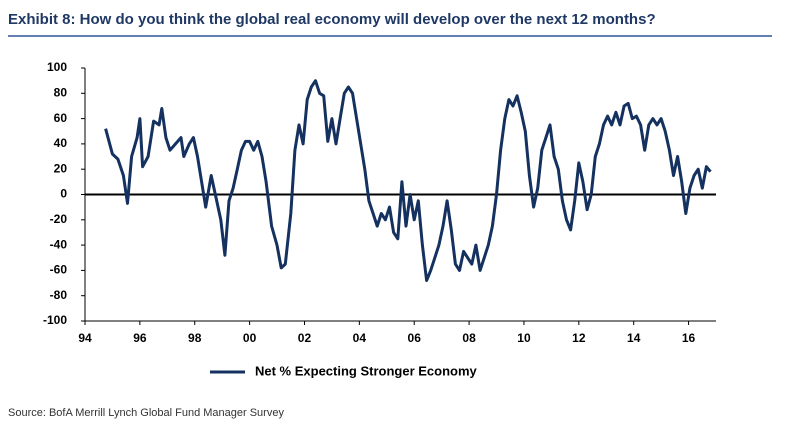 The height and width of the screenshot is (429, 787). What do you see at coordinates (469, 338) in the screenshot?
I see `x-tick-label: 08` at bounding box center [469, 338].